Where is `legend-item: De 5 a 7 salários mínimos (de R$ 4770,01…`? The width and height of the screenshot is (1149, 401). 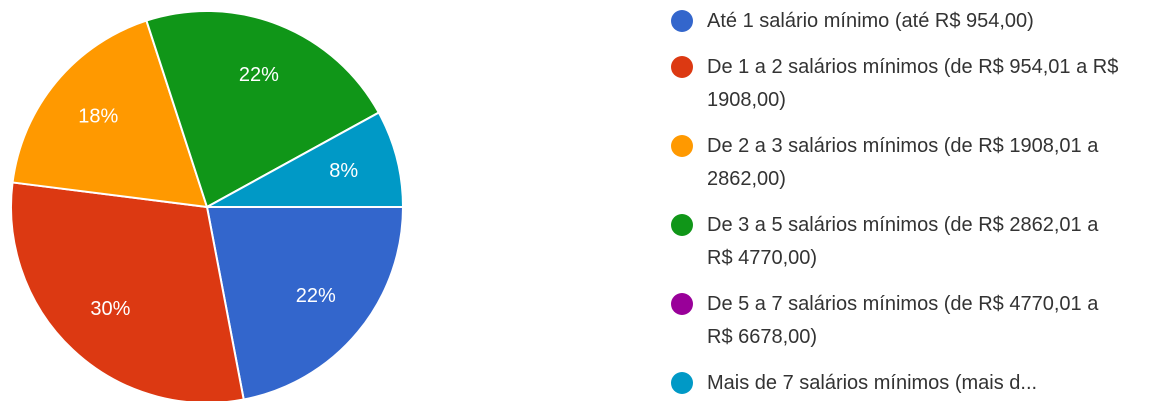
legend-item: De 5 a 7 salários mínimos (de R$ 4770,01… is located at coordinates (903, 321).